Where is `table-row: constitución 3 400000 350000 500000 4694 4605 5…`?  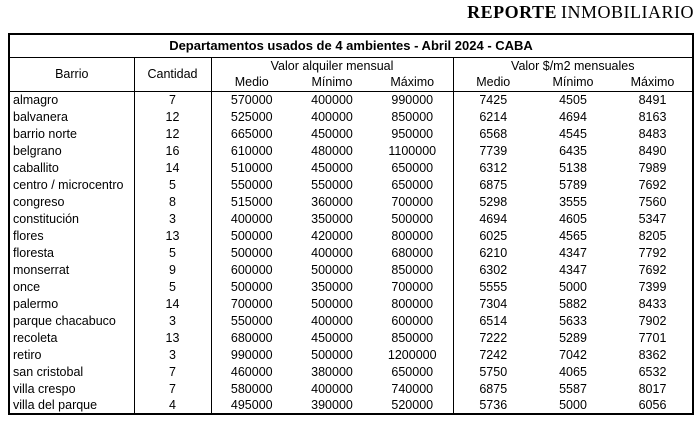
table-row: constitución 3 400000 350000 500000 4694 4605 5… is located at coordinates (351, 218).